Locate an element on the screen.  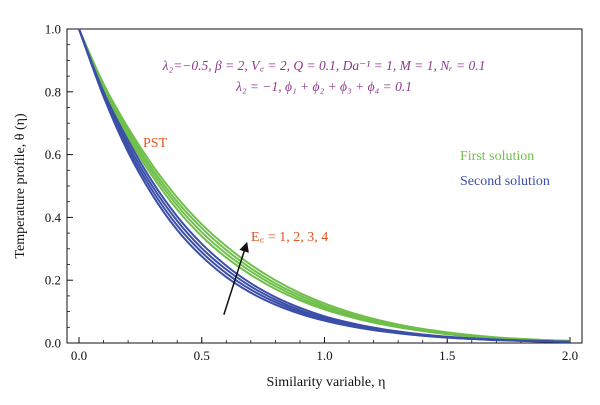
x-tick-label: 1.0 is located at coordinates (324, 355).